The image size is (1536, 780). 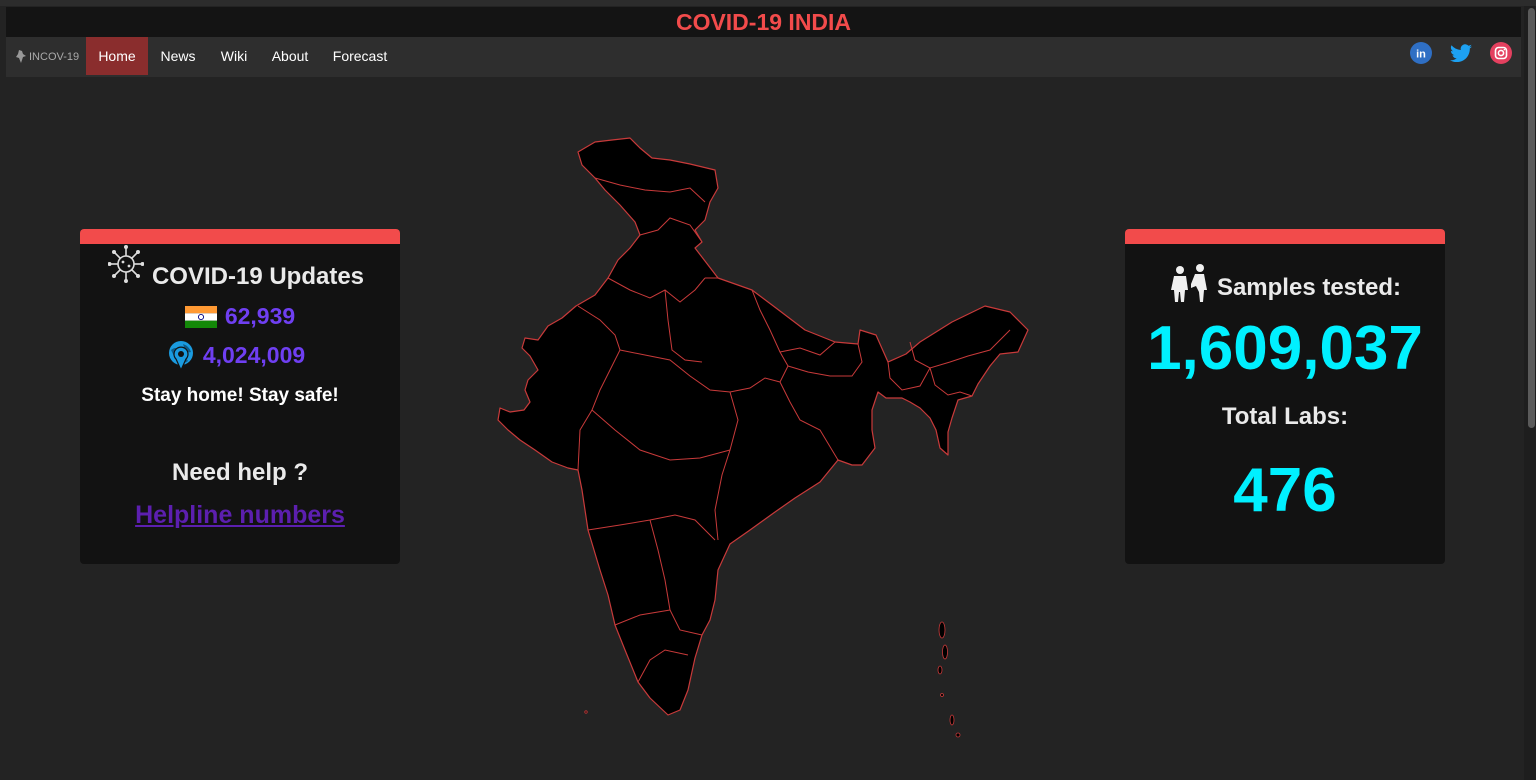 What do you see at coordinates (1285, 416) in the screenshot?
I see `total-labs-label: Total Labs:` at bounding box center [1285, 416].